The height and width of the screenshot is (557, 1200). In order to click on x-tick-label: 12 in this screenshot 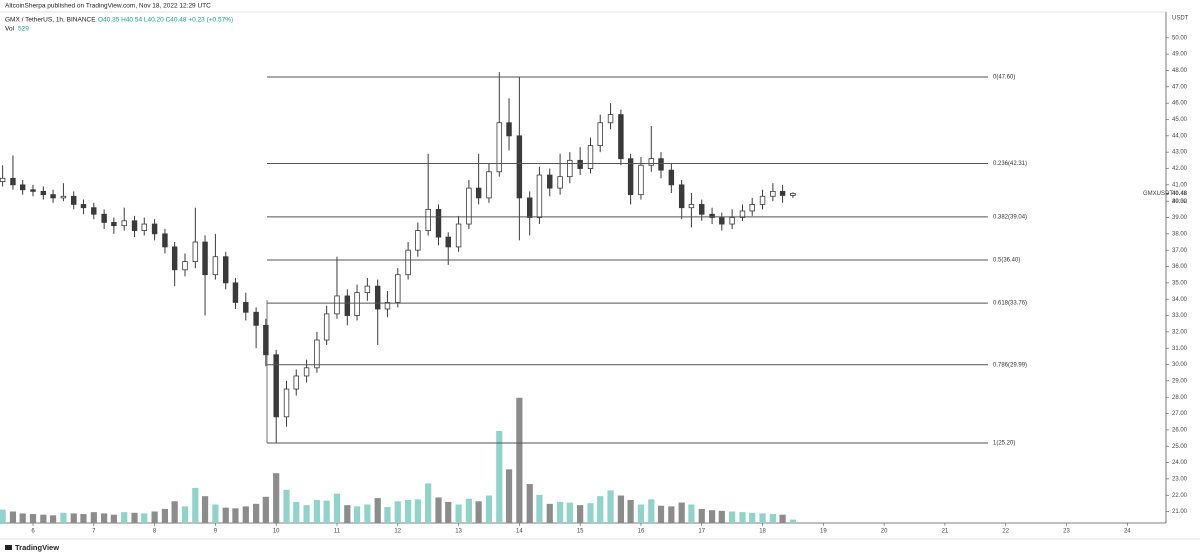, I will do `click(397, 532)`.